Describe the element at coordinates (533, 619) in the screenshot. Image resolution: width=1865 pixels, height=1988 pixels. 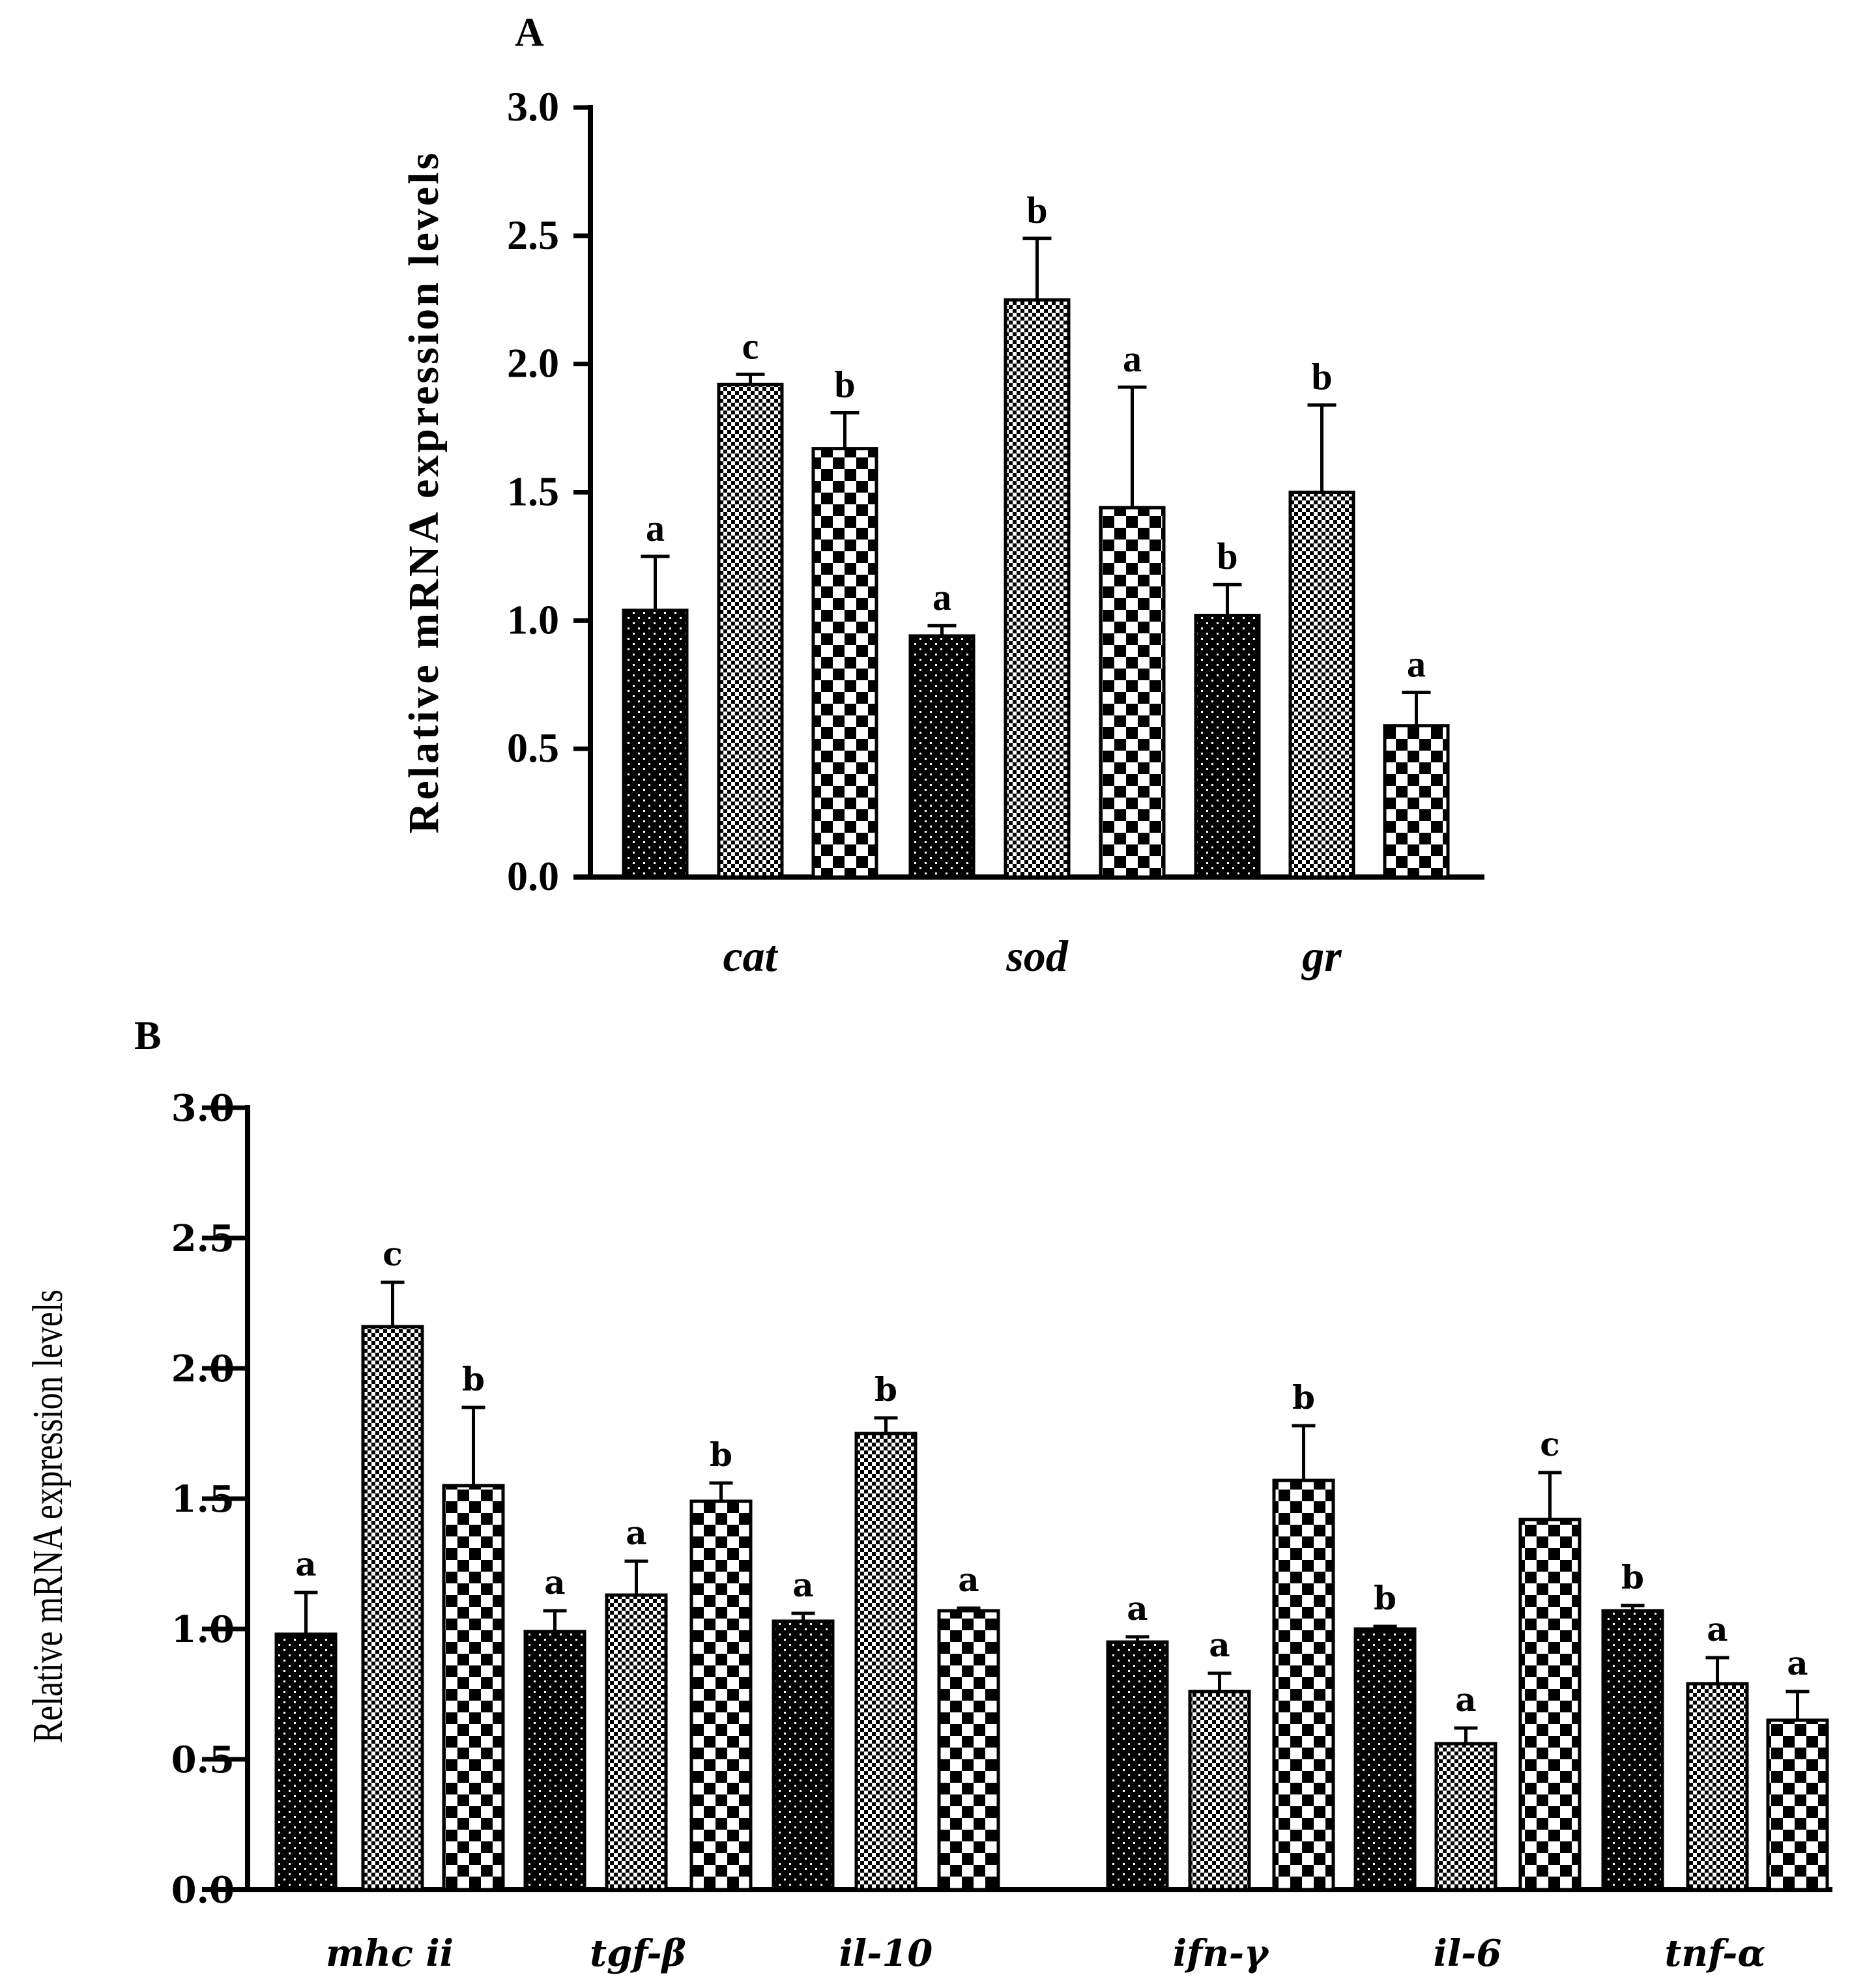
I see `panel-a-y-tick-label: 1.0` at that location.